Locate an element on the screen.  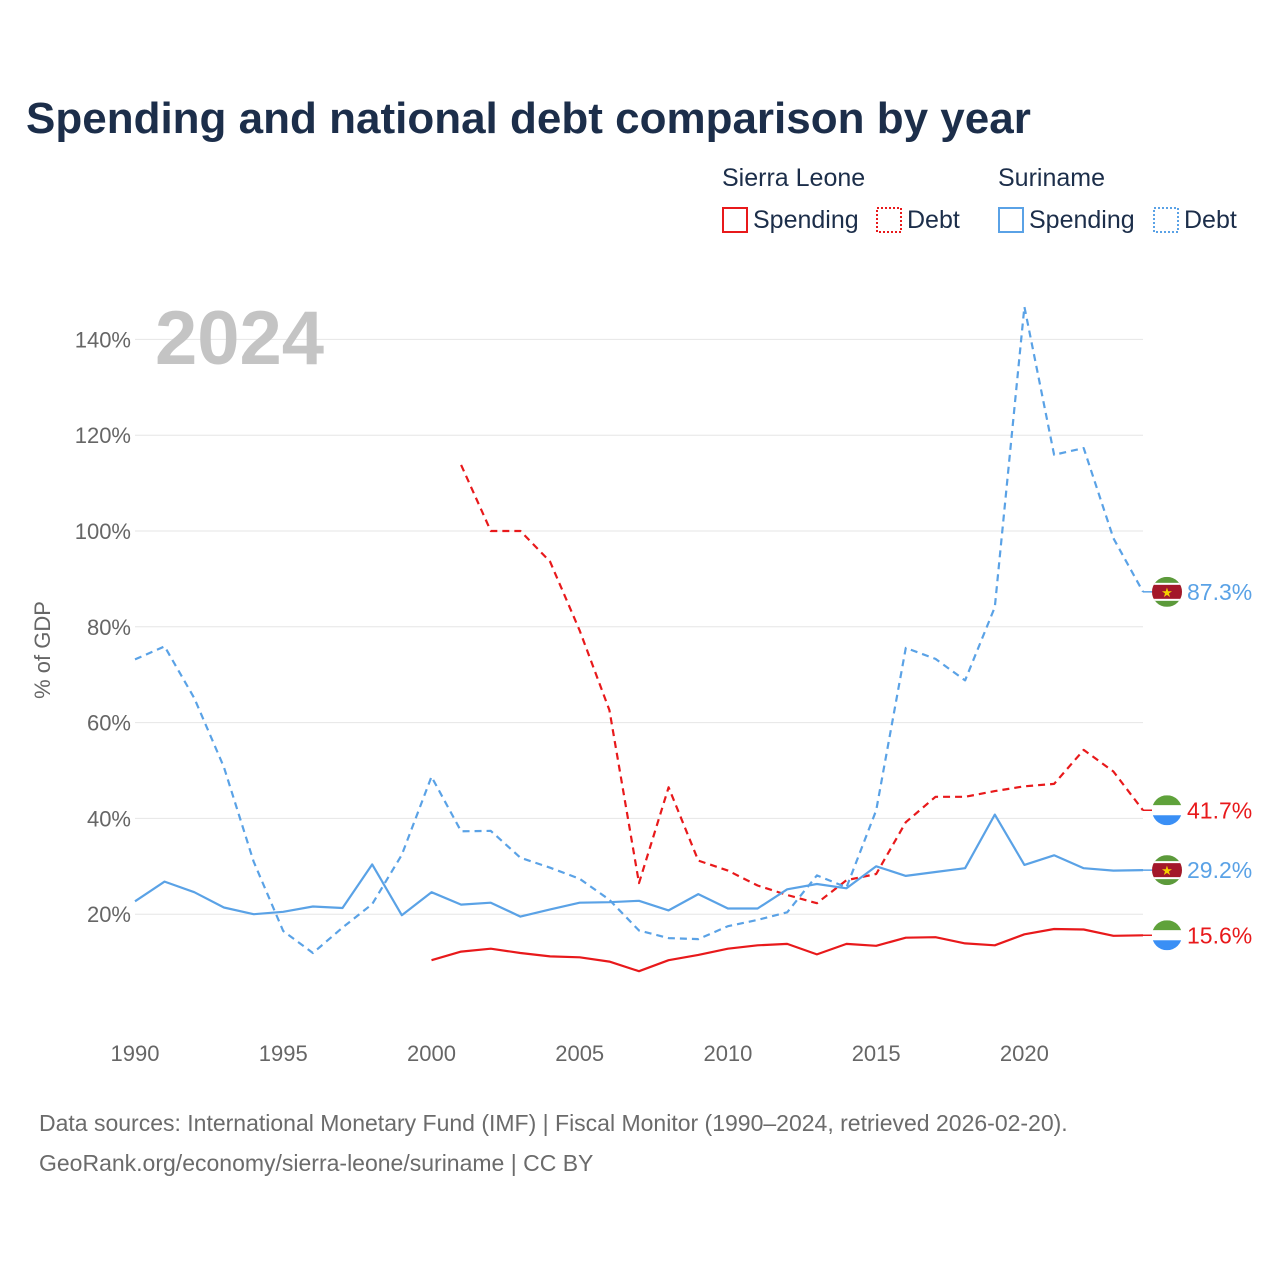
y-tick-label: 120% is located at coordinates (103, 435).